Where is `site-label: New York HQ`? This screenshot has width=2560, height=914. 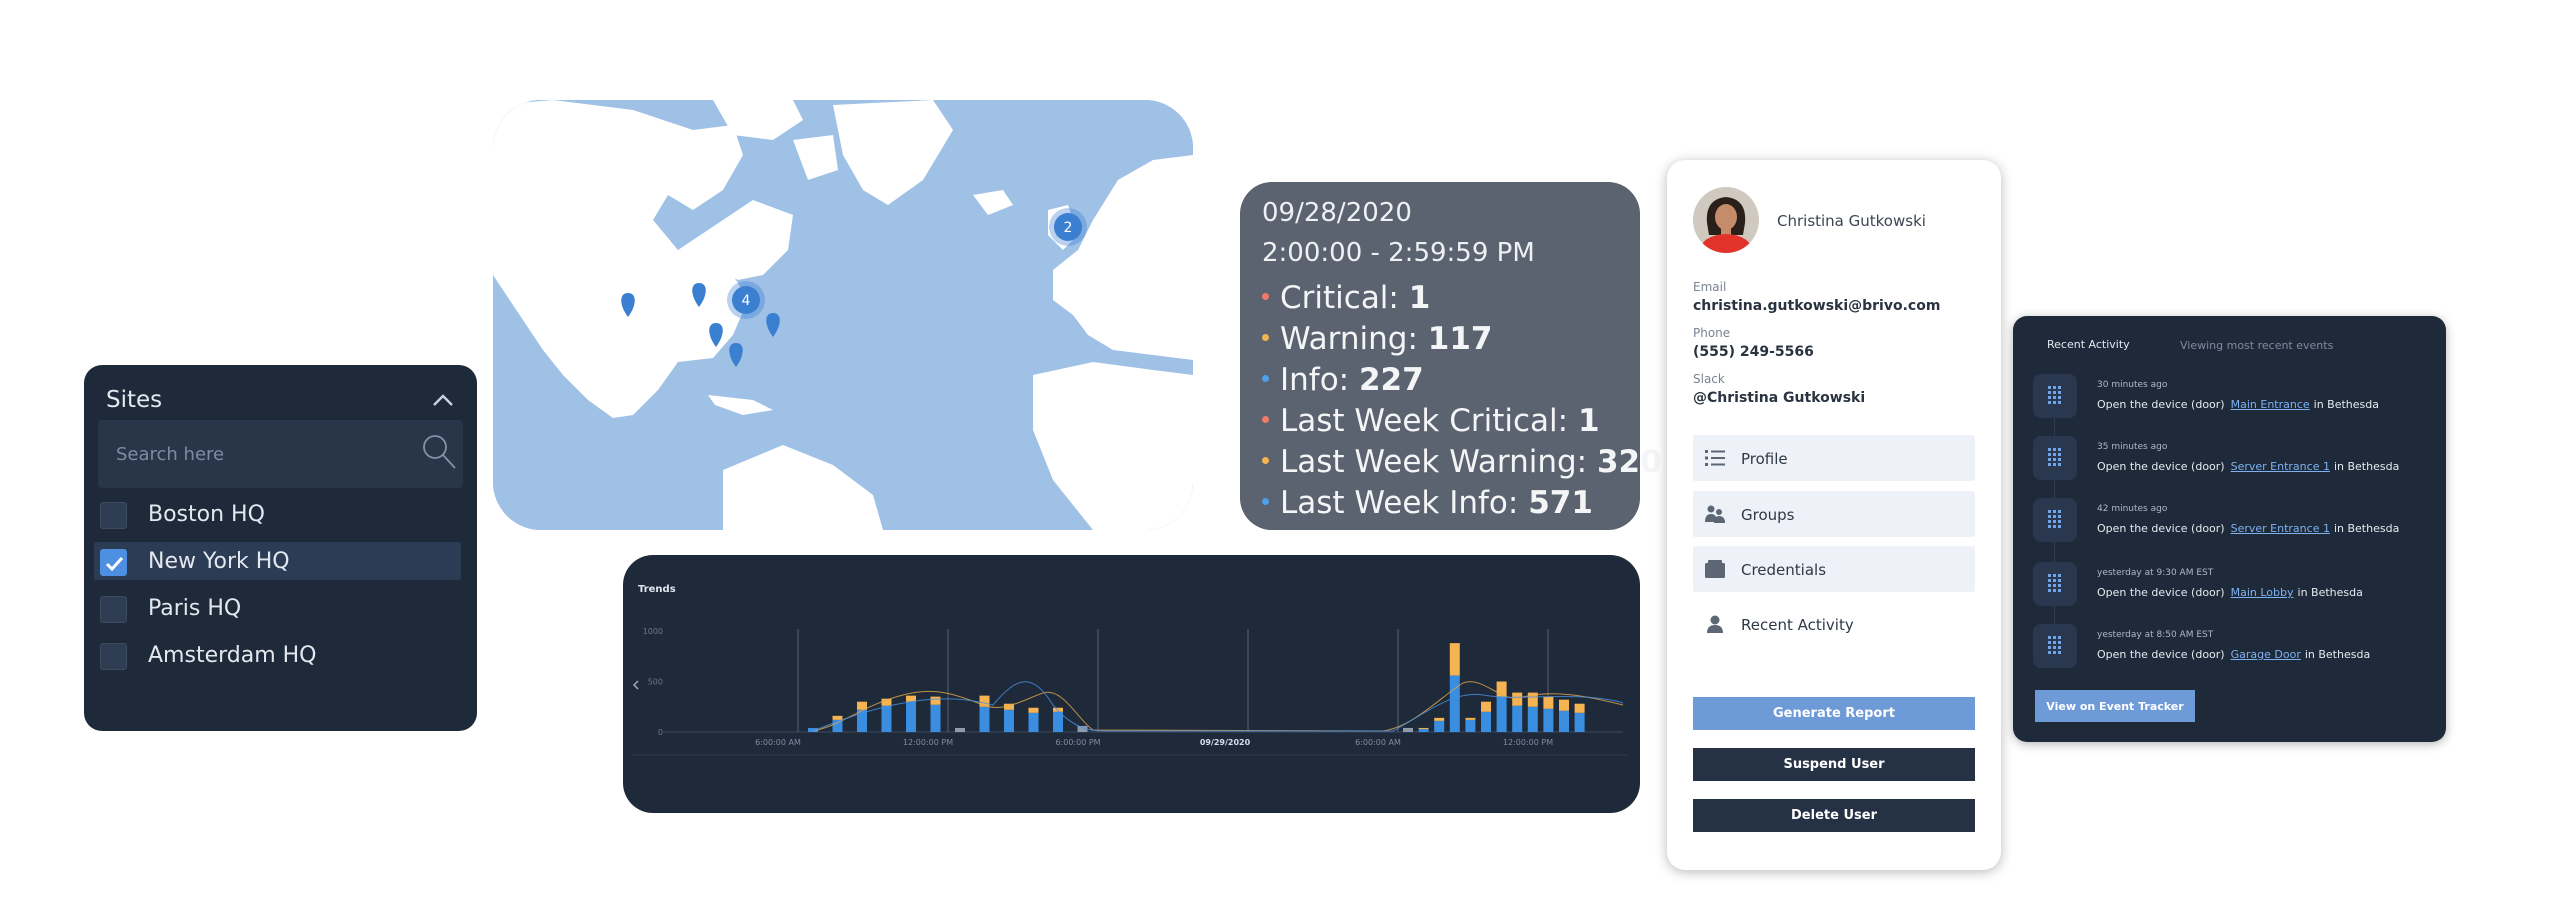 site-label: New York HQ is located at coordinates (219, 561).